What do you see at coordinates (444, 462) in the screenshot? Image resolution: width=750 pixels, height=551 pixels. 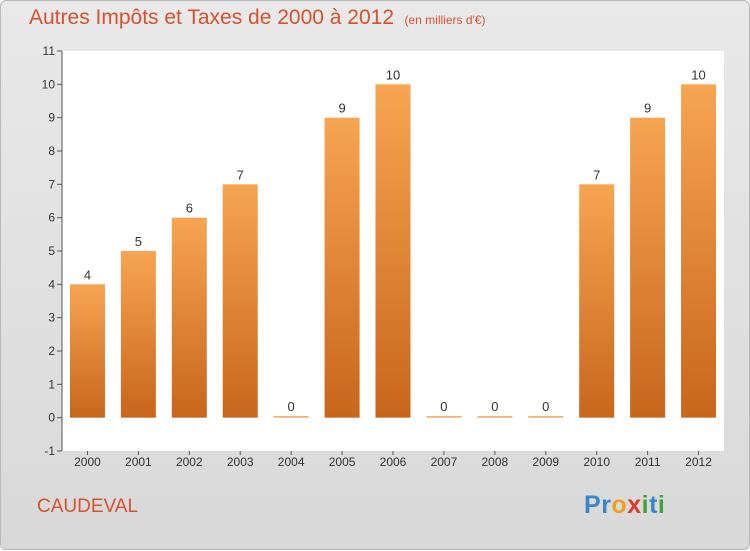 I see `x-tick-label: 2007` at bounding box center [444, 462].